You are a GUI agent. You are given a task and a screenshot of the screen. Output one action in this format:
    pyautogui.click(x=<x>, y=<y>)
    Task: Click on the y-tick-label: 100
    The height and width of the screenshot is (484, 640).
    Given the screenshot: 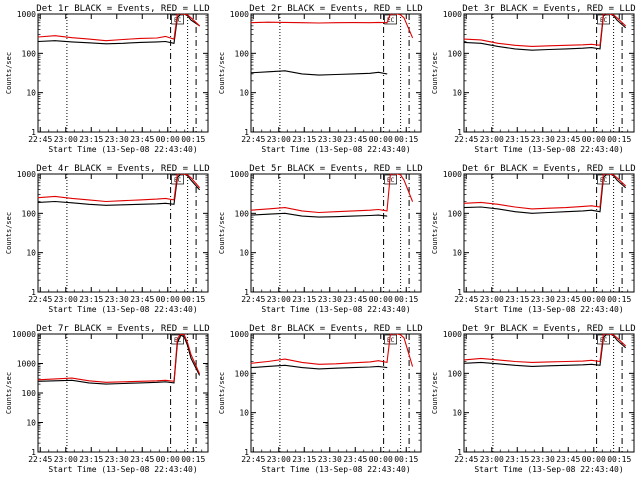 What is the action you would take?
    pyautogui.click(x=242, y=53)
    